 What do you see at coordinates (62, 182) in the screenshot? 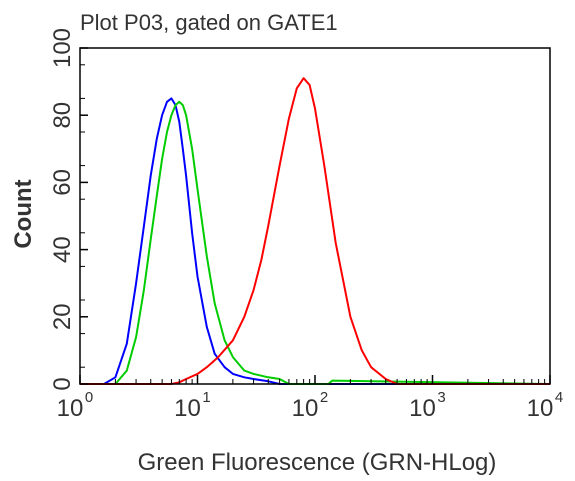
I see `y-tick-label: 60` at bounding box center [62, 182].